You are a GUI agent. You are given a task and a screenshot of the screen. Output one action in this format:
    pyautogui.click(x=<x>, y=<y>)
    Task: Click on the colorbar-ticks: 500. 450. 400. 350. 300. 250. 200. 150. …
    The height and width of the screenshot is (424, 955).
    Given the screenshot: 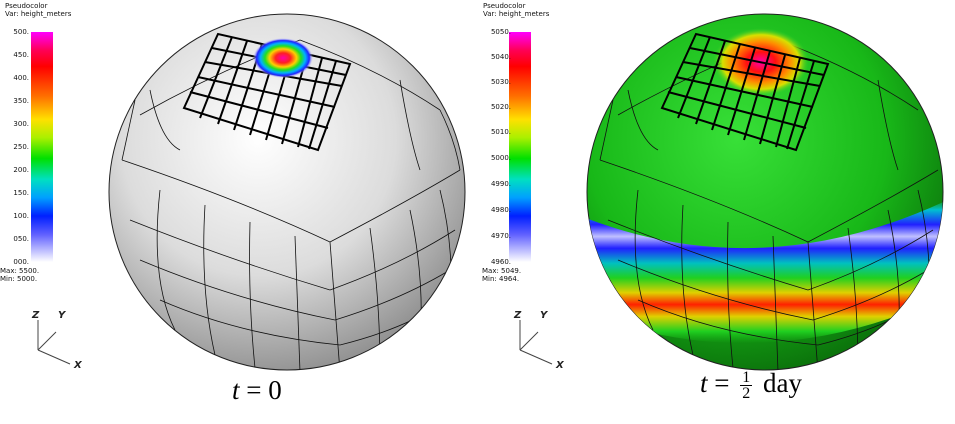 What is the action you would take?
    pyautogui.click(x=14, y=148)
    